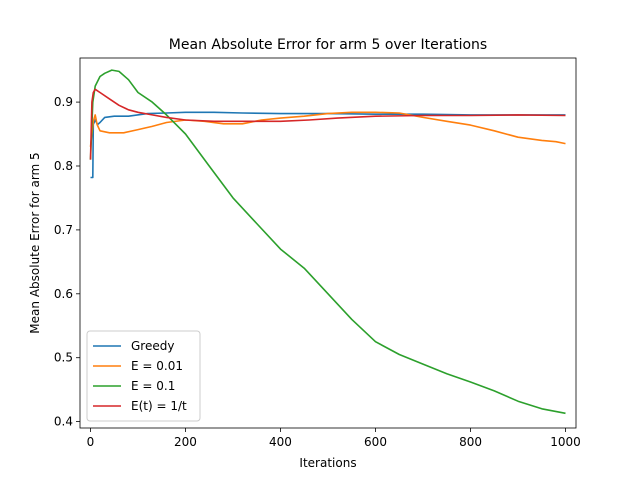  What do you see at coordinates (280, 442) in the screenshot?
I see `x-tick-label: 400` at bounding box center [280, 442].